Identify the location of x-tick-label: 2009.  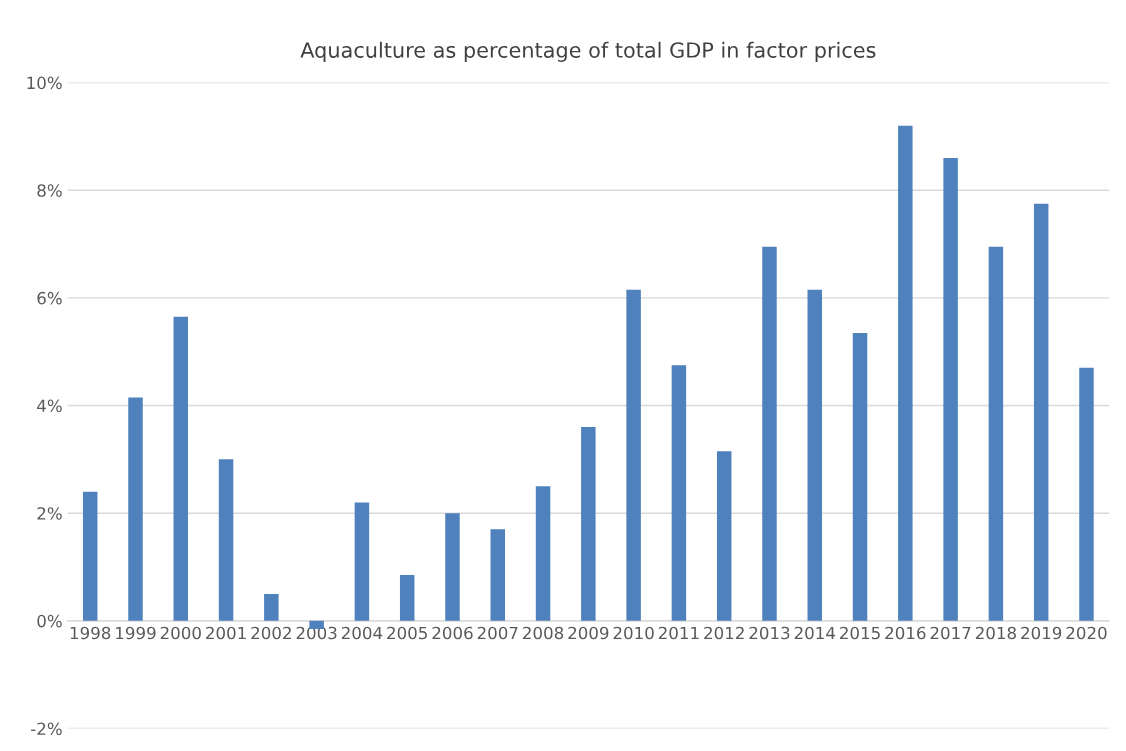
(588, 633).